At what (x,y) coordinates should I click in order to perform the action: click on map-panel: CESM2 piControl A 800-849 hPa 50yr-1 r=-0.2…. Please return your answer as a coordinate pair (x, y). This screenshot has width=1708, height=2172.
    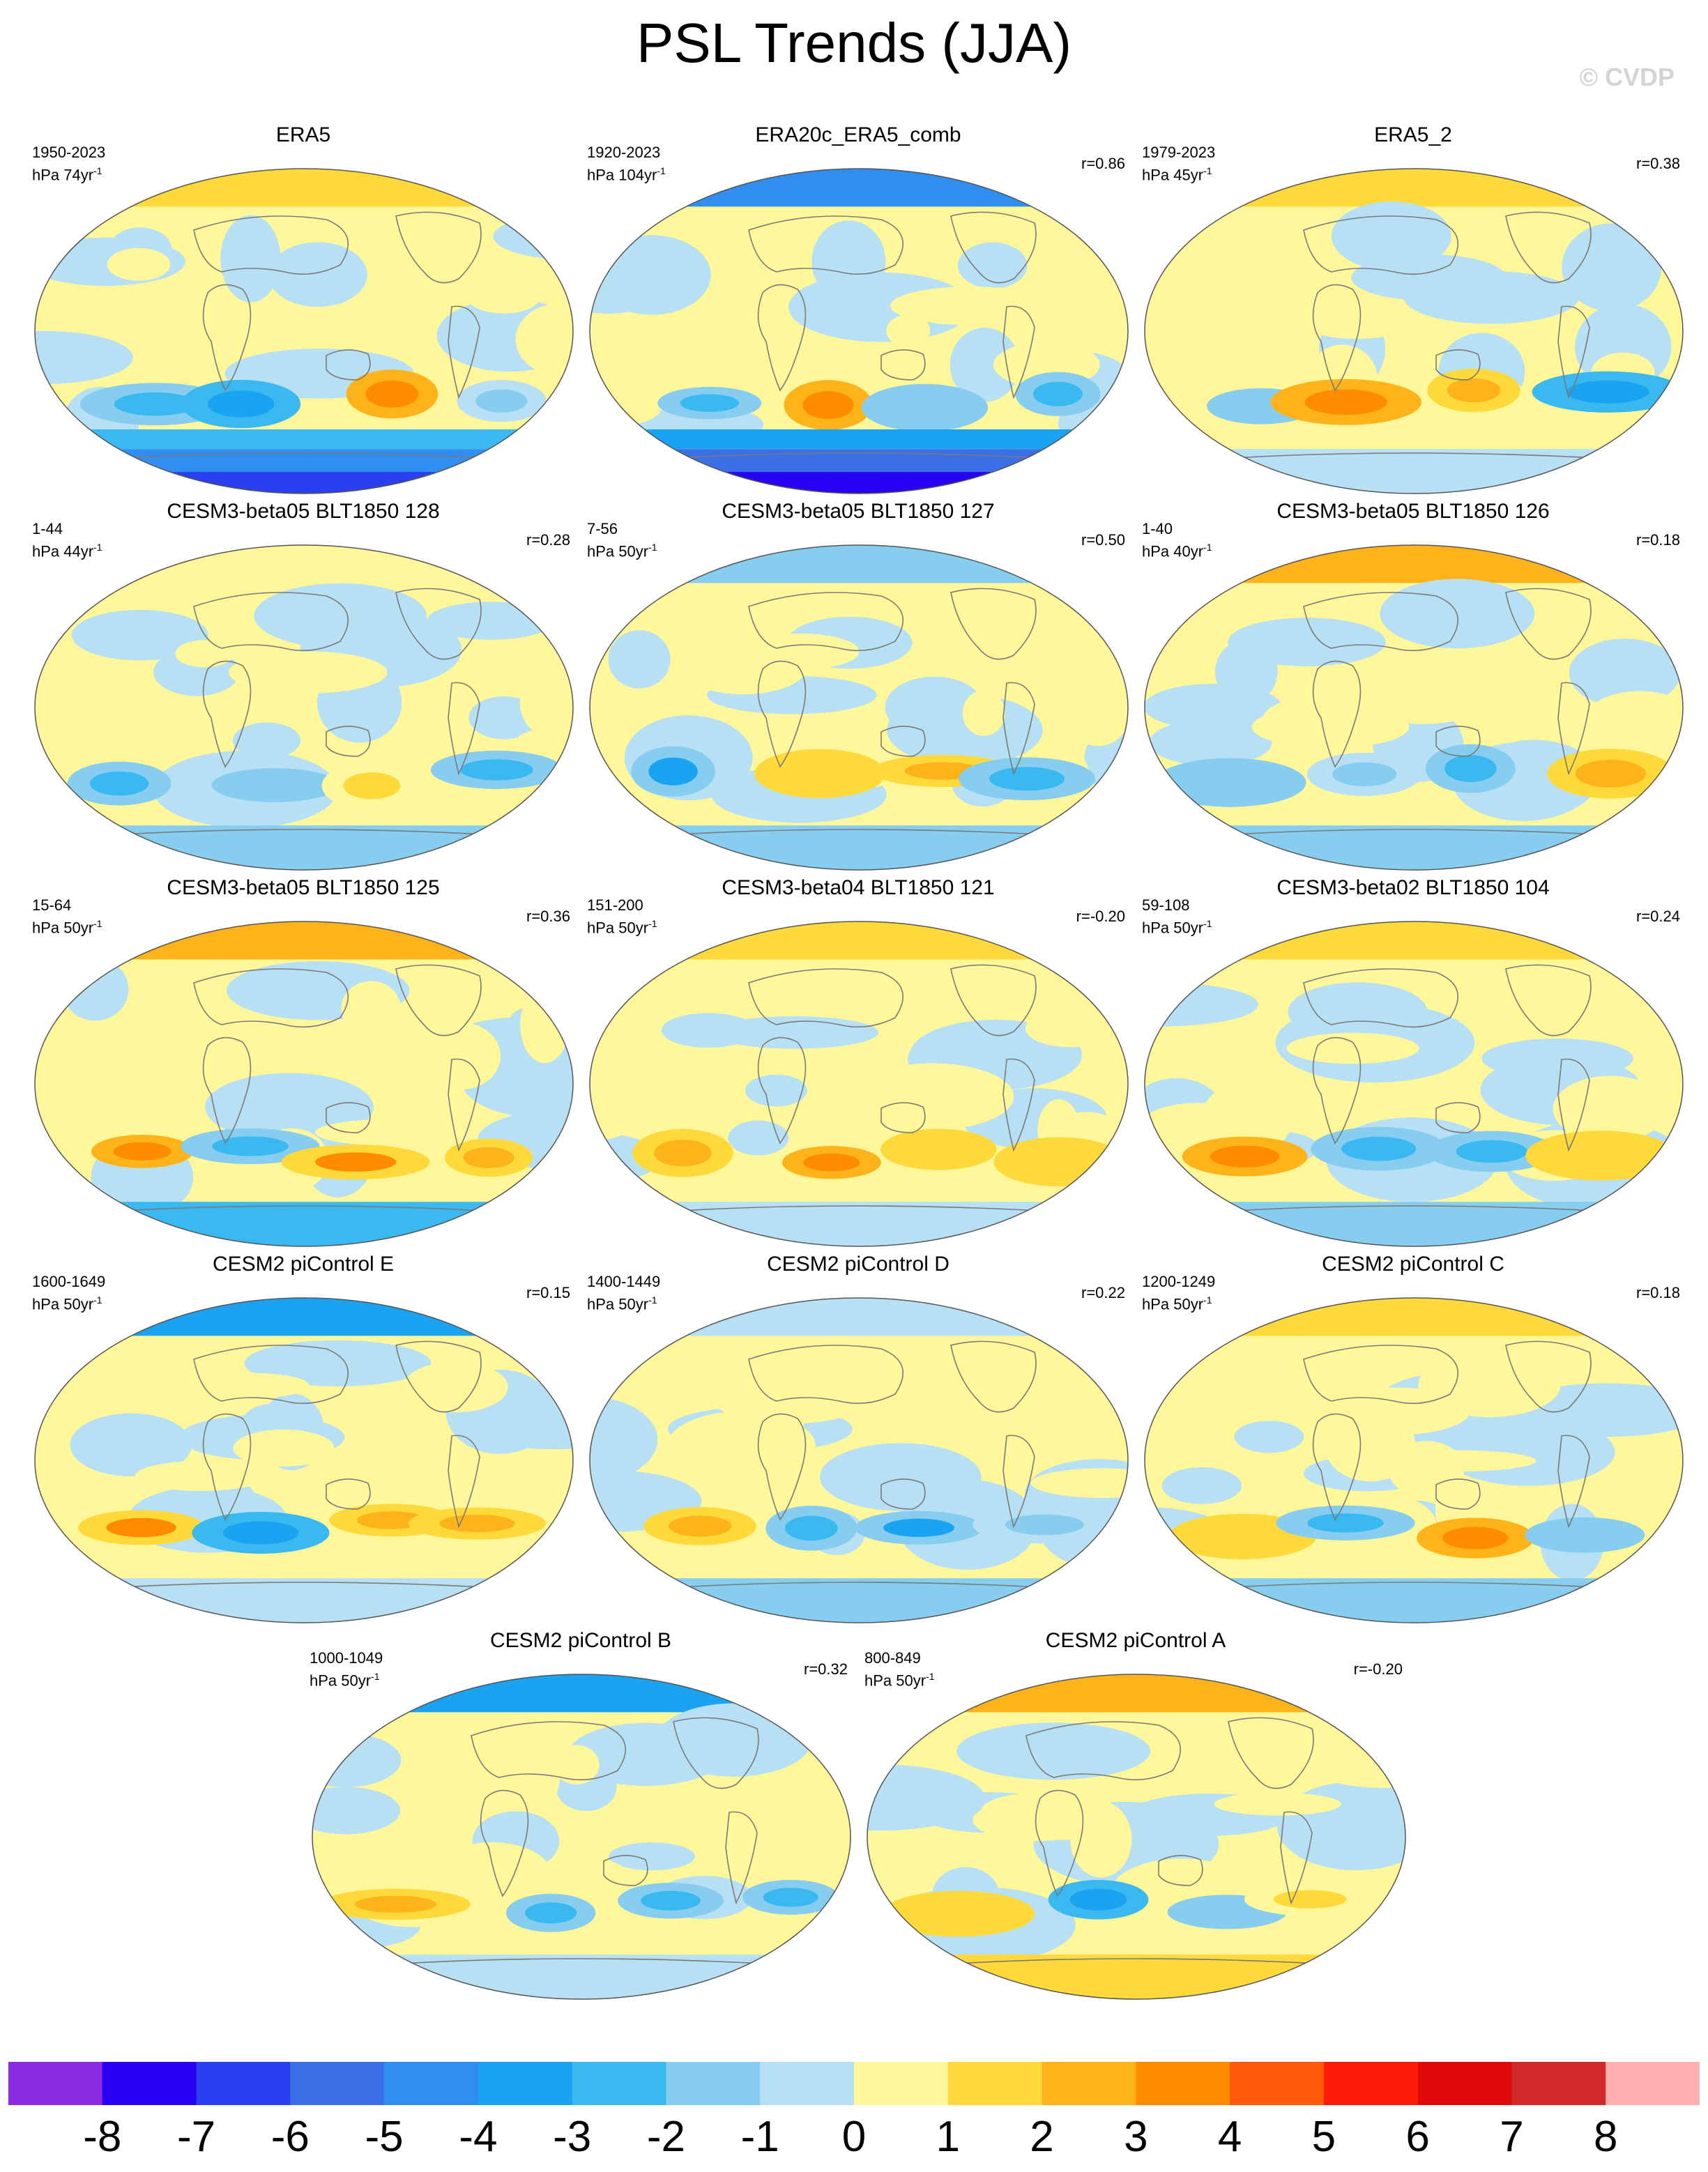
    Looking at the image, I should click on (1135, 1816).